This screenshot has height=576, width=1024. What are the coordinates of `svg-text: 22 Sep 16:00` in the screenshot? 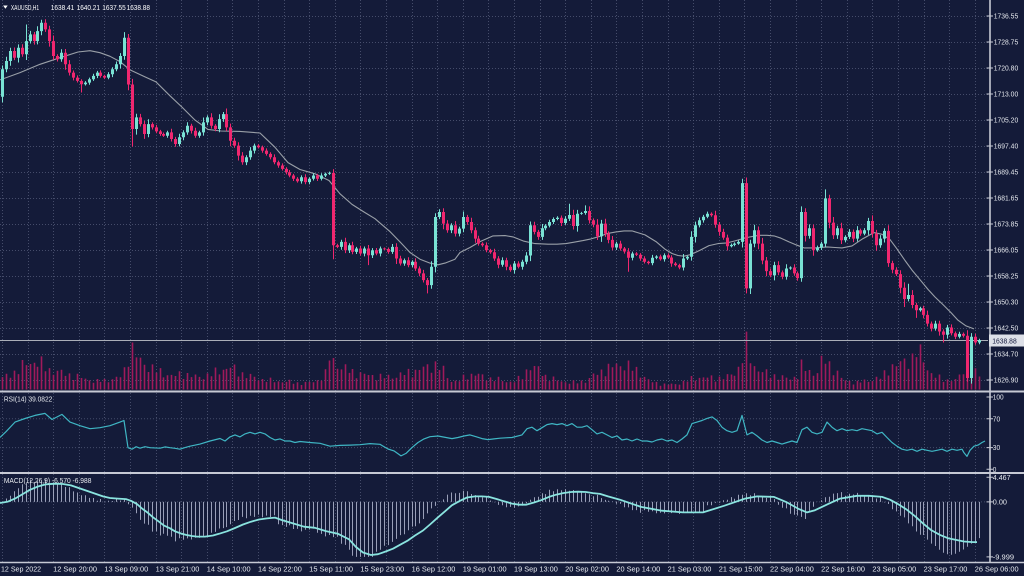 It's located at (843, 569).